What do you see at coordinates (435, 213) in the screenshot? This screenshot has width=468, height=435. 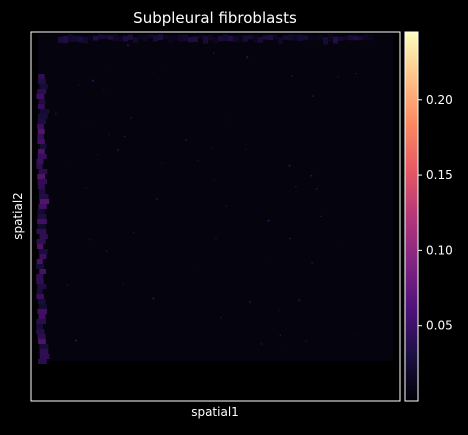 I see `colorbar-ticks: 0.05 0.10 0.15 0.20` at bounding box center [435, 213].